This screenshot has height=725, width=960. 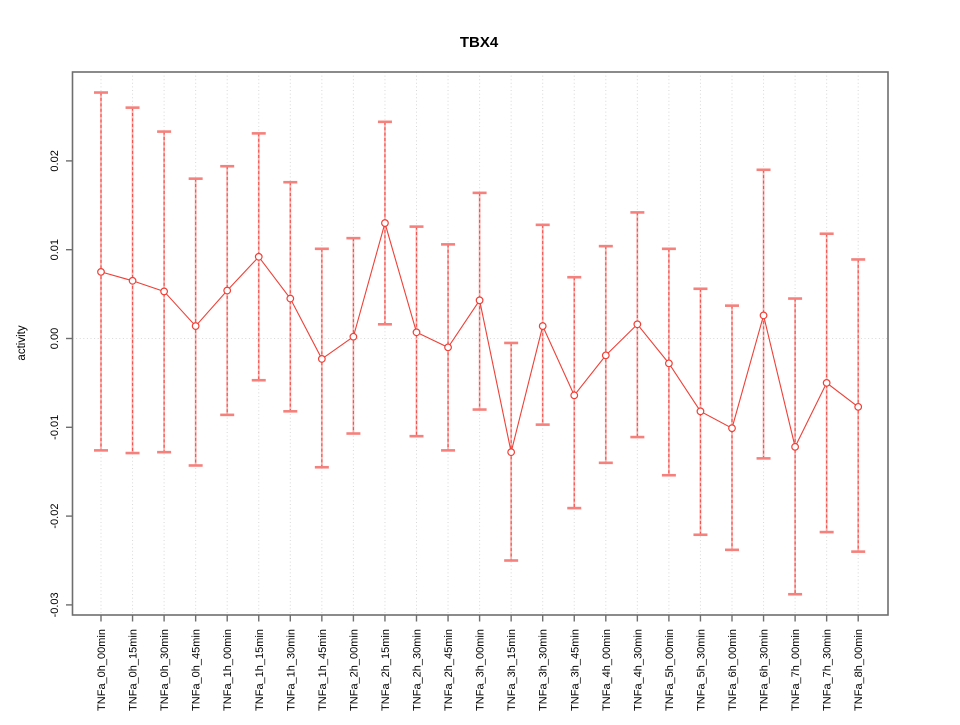 I want to click on x-tick-label: TNFa_8h_00min, so click(x=859, y=670).